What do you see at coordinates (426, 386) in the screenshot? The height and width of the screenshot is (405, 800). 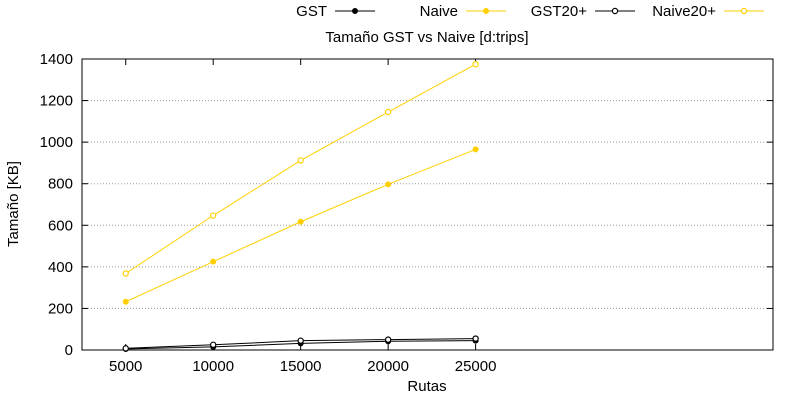 I see `x-axis-label: Rutas` at bounding box center [426, 386].